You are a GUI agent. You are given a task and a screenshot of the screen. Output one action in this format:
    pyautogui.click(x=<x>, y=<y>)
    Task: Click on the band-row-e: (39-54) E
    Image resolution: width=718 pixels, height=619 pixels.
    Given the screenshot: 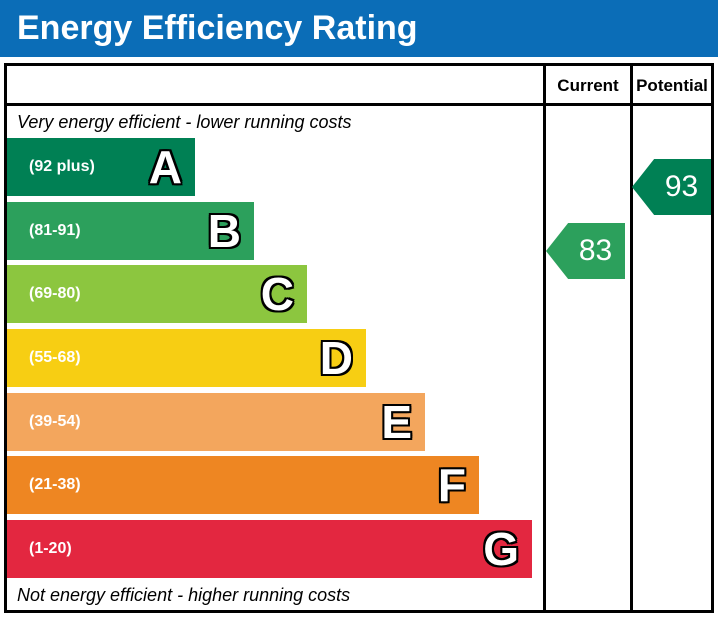 What is the action you would take?
    pyautogui.click(x=216, y=422)
    